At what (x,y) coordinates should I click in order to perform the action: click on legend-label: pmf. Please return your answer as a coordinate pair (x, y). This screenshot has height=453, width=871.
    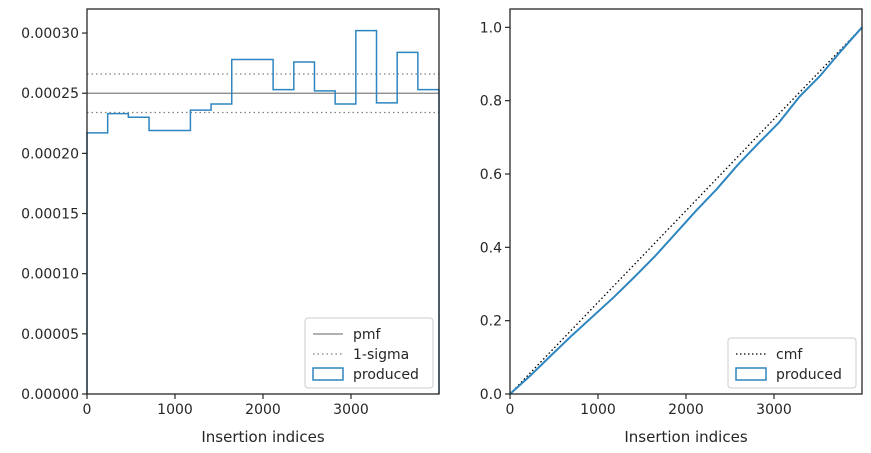
    Looking at the image, I should click on (367, 335).